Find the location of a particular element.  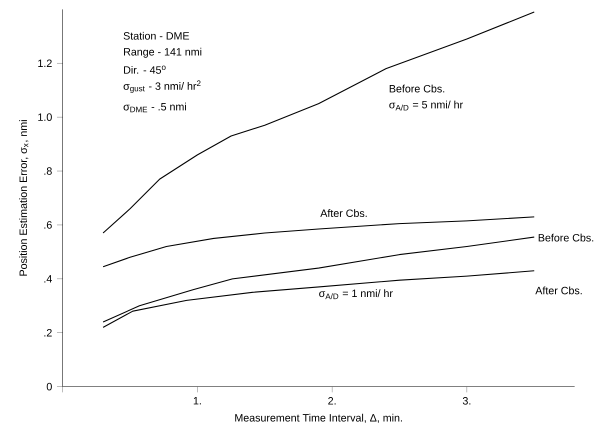

y-axis-title: Position Estimation Error, σ$_{x}$, nmi is located at coordinates (23, 198).